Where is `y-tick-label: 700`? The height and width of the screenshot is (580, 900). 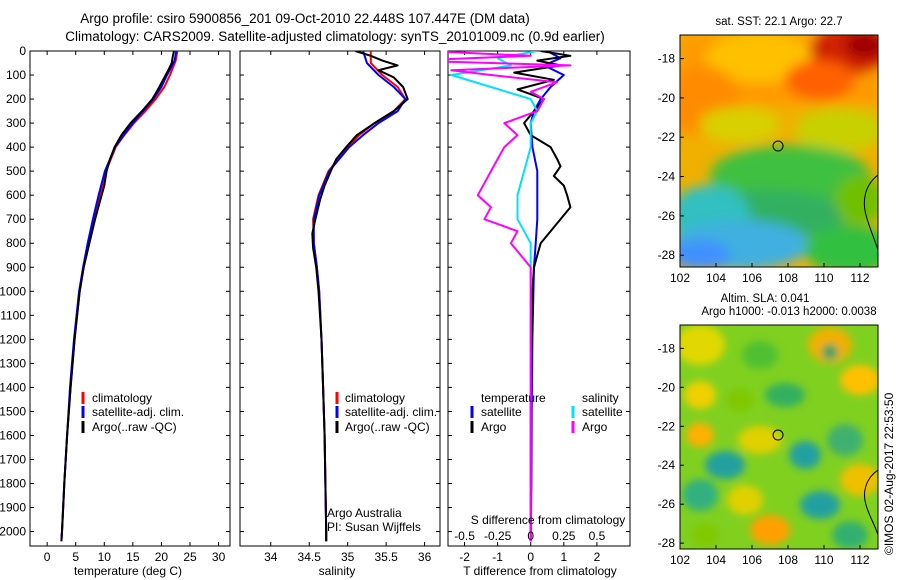 y-tick-label: 700 is located at coordinates (16, 219).